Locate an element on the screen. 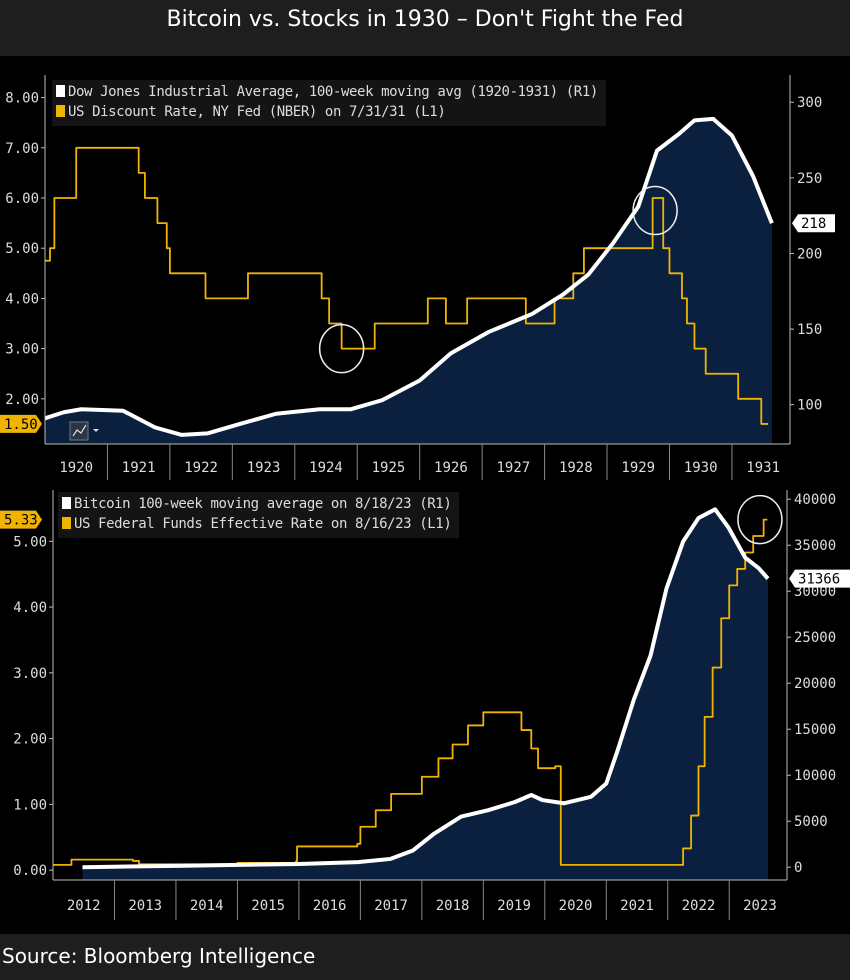 The width and height of the screenshot is (850, 980). x-tick-label: 1923 is located at coordinates (264, 468).